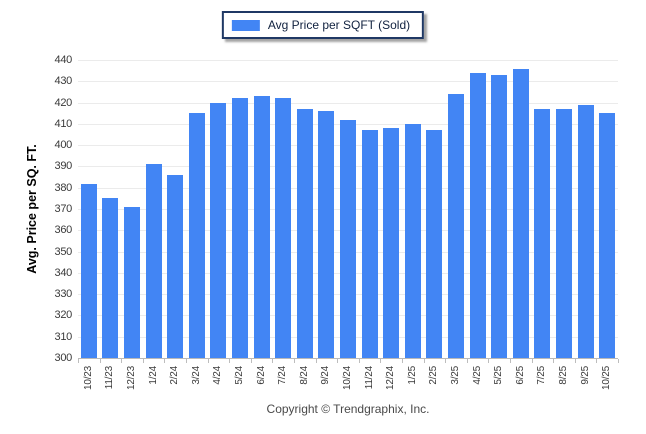  What do you see at coordinates (63, 252) in the screenshot?
I see `y-axis-tick-label: 350` at bounding box center [63, 252].